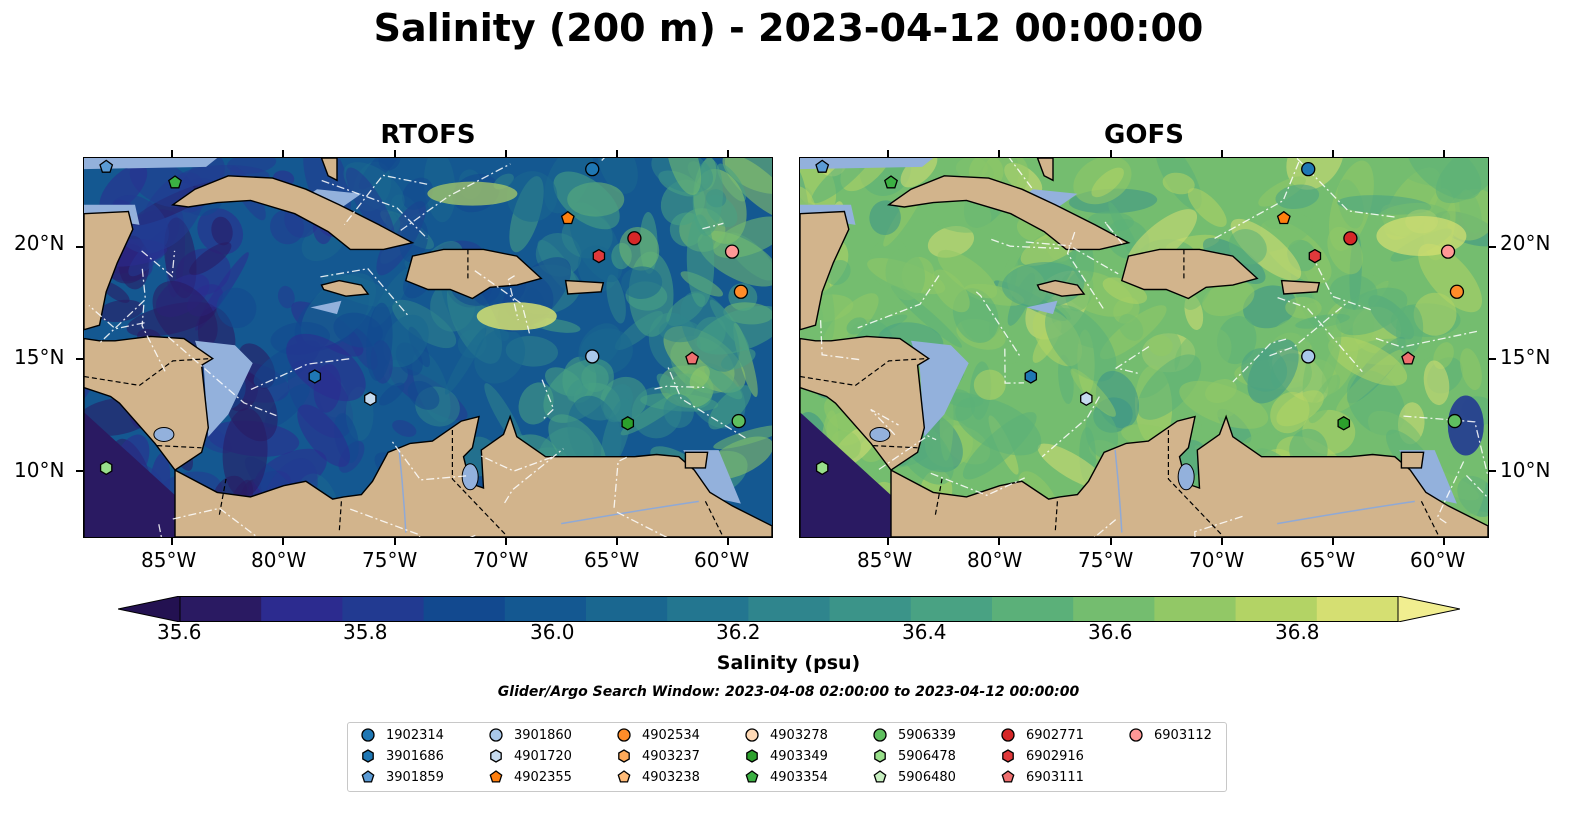  I want to click on lon-tick-label: 70°W, so click(501, 560).